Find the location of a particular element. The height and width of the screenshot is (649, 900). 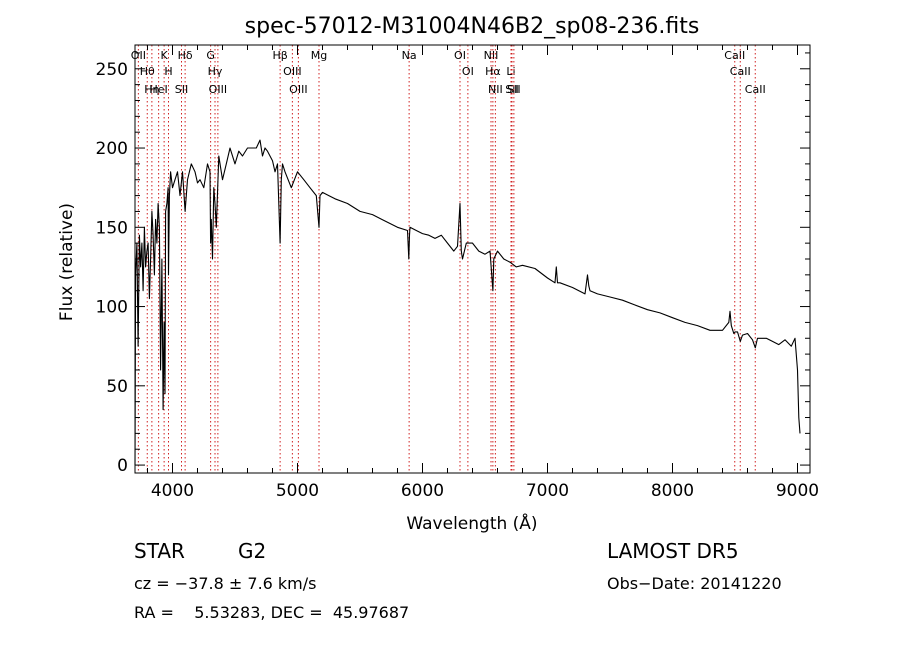

spectral-line-label-6: K is located at coordinates (165, 55).